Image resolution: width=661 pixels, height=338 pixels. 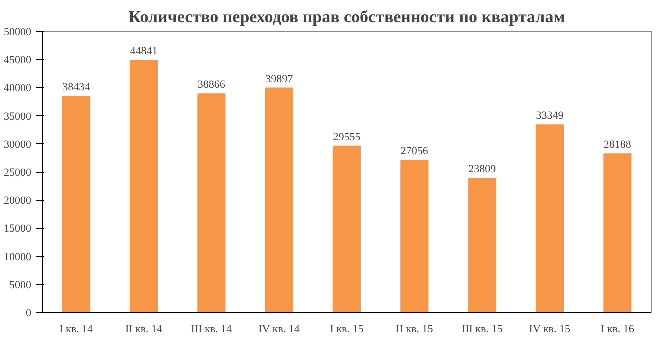 I want to click on y-tick-label: 45000, so click(x=18, y=60).